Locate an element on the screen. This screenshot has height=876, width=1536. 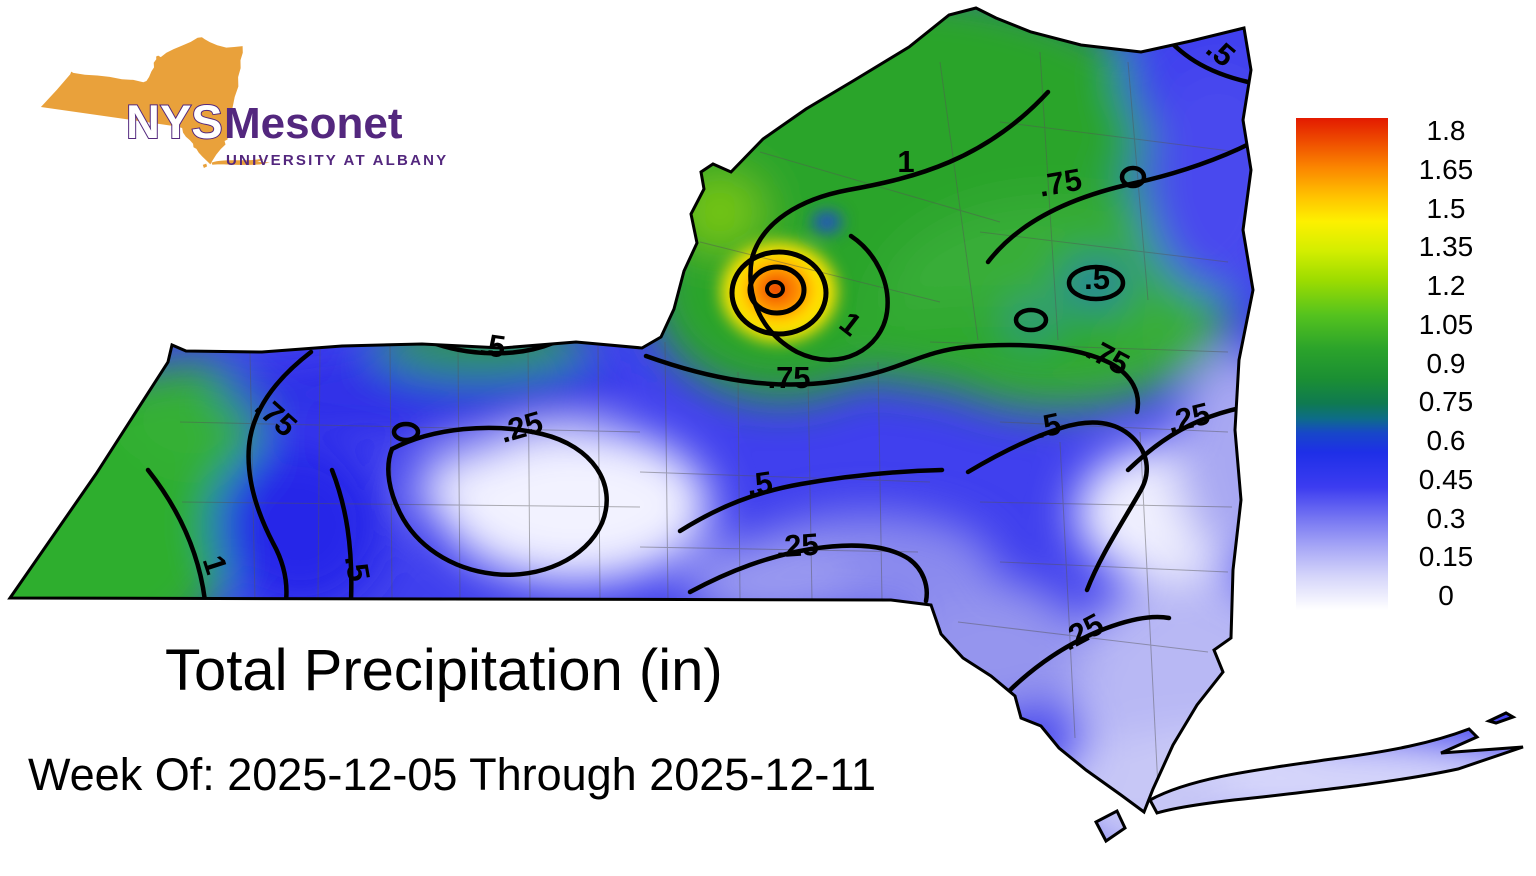
colorbar-tick-label: 0.3 is located at coordinates (1446, 518).